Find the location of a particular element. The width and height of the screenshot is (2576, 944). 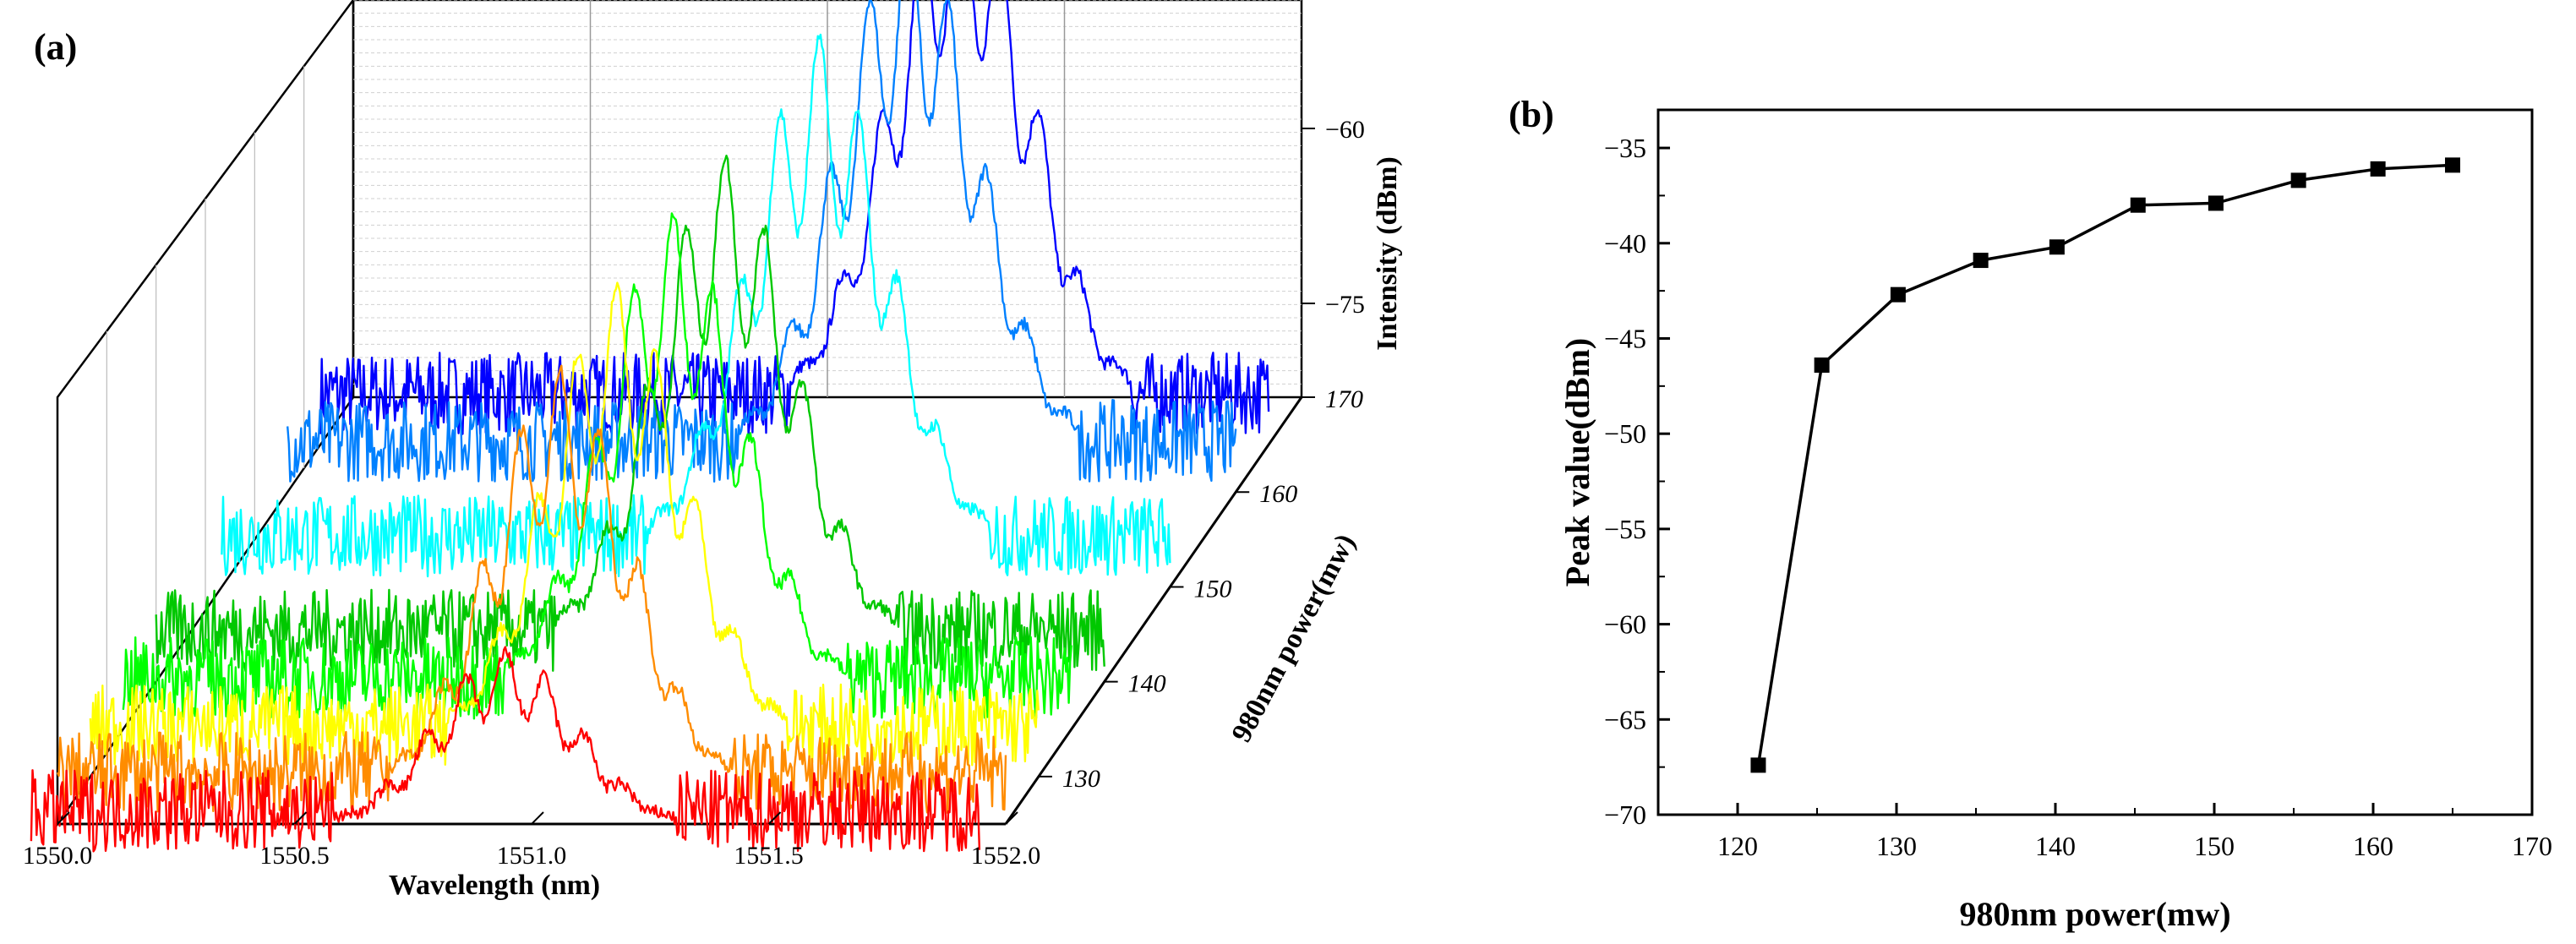

panel-a-label: (a) is located at coordinates (55, 47).